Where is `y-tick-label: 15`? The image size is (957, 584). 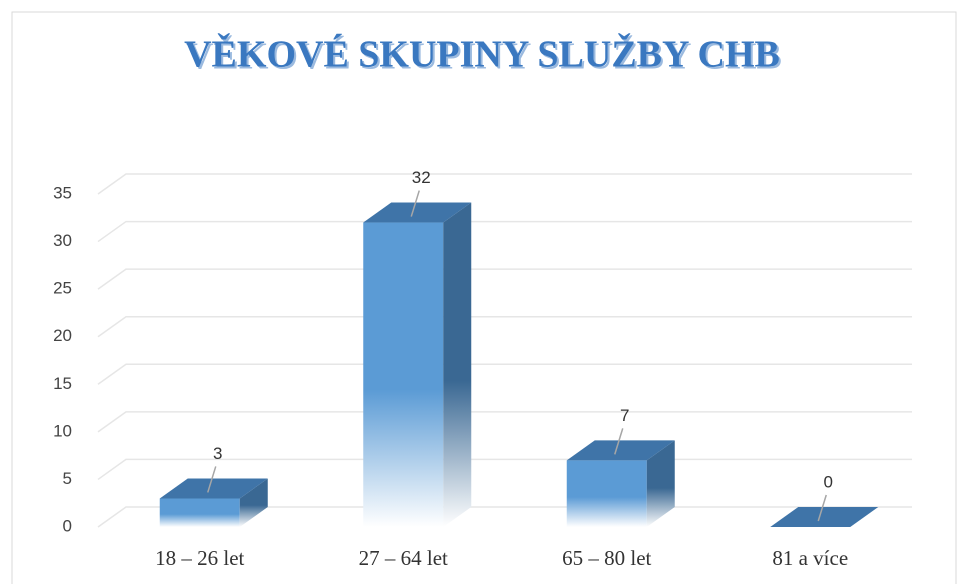
y-tick-label: 15 is located at coordinates (62, 383).